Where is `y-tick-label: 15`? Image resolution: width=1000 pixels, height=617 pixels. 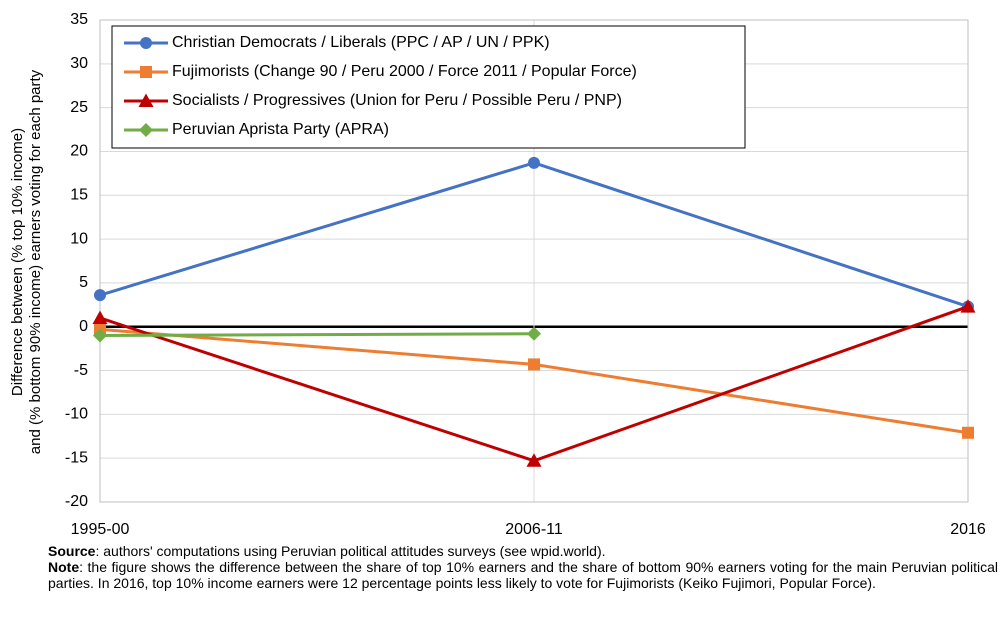
y-tick-label: 15 is located at coordinates (79, 194).